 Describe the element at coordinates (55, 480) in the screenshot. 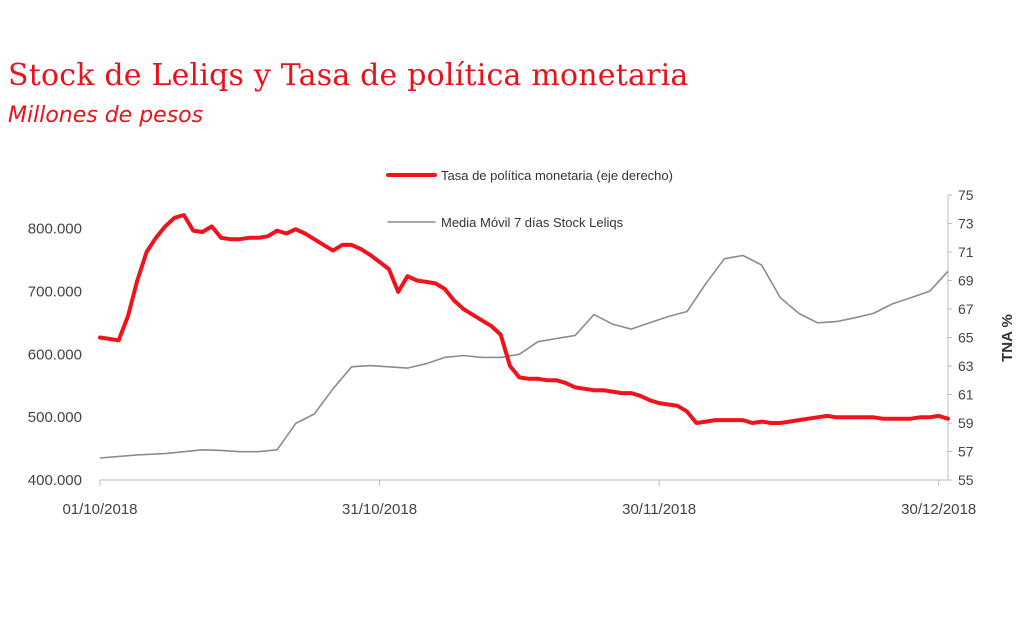

I see `left-axis-tick-label: 400.000` at that location.